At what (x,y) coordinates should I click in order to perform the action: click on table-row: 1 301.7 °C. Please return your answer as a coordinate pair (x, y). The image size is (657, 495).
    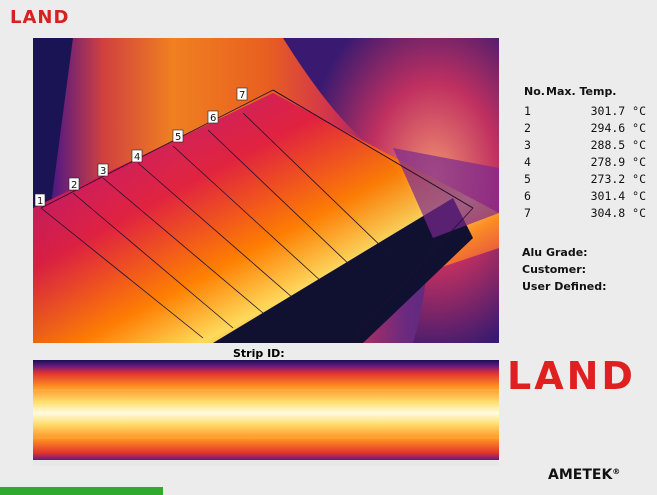
    Looking at the image, I should click on (589, 110).